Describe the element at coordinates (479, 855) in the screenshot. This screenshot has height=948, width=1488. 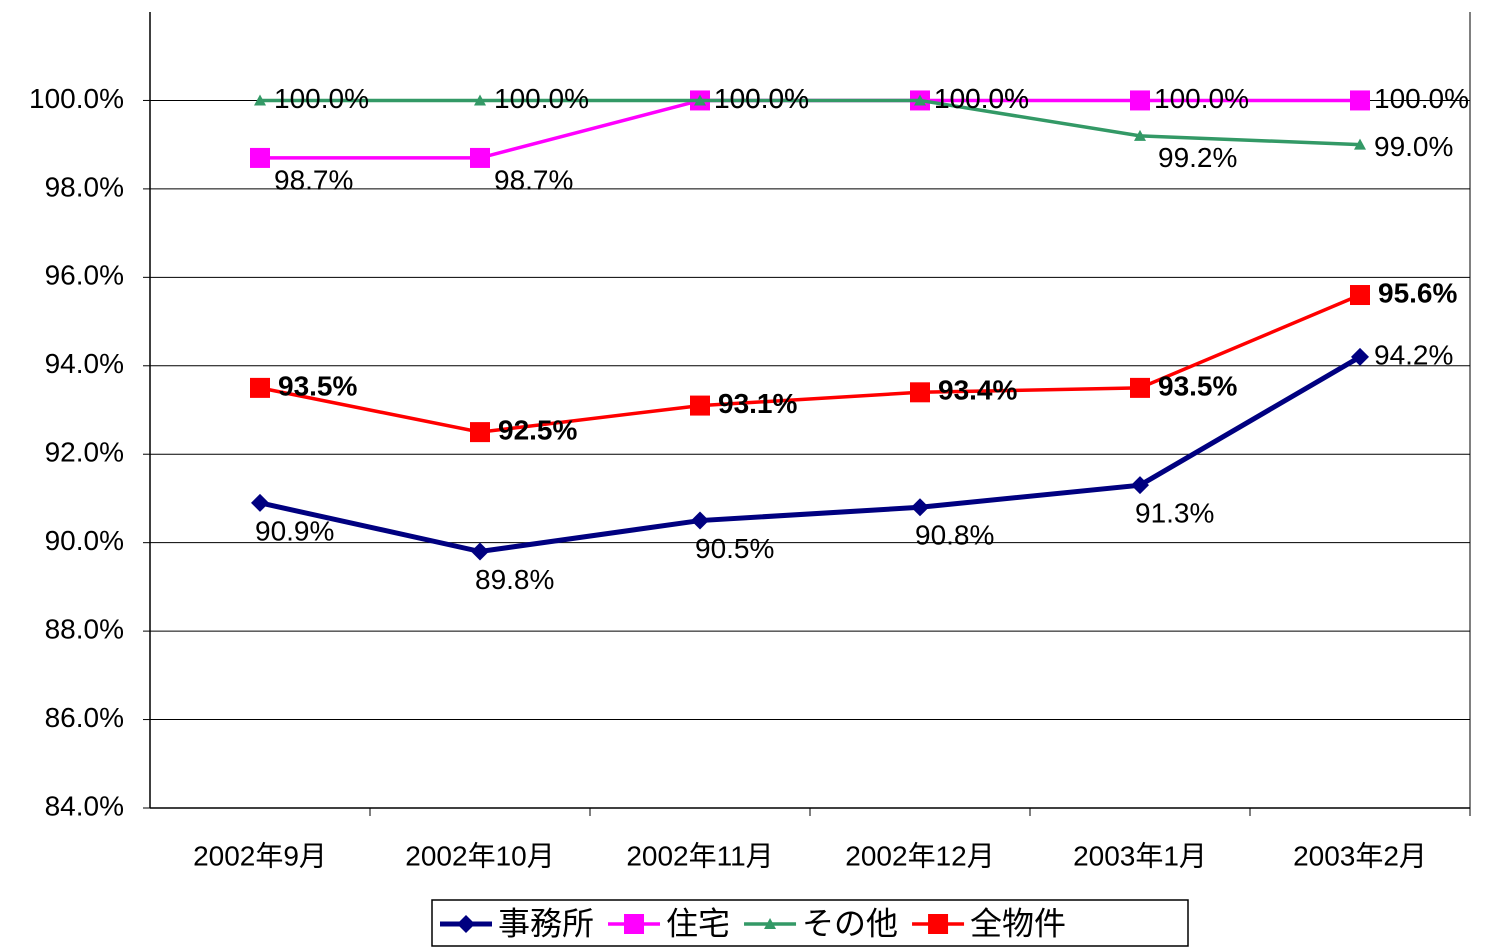
I see `x-tick-label: 2002年10月` at that location.